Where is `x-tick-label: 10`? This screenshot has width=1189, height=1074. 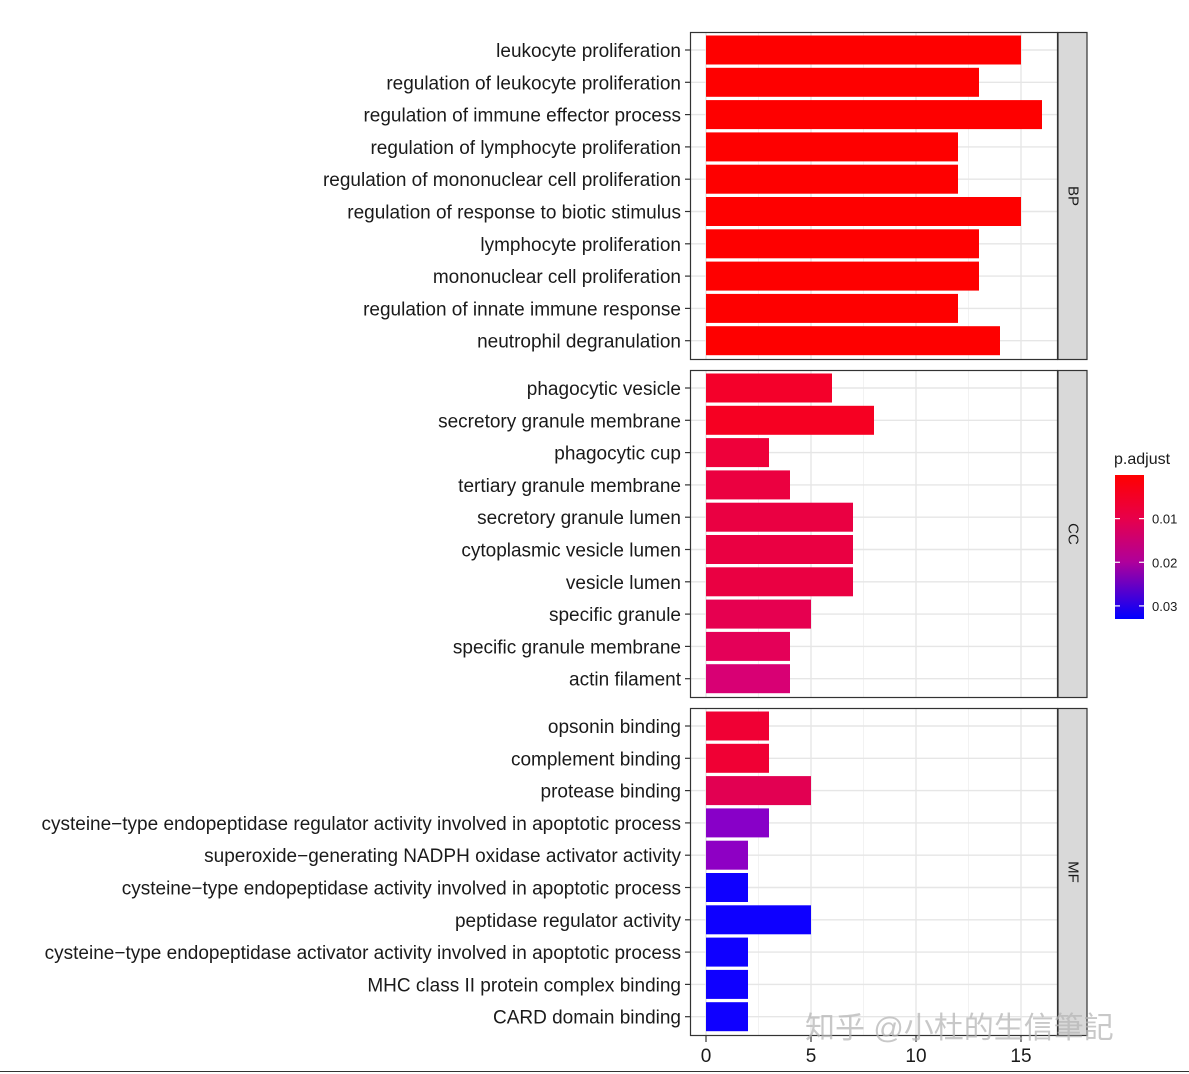 x-tick-label: 10 is located at coordinates (915, 1056).